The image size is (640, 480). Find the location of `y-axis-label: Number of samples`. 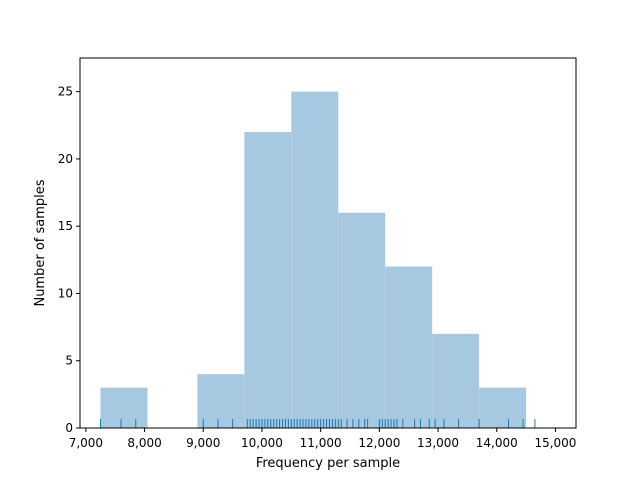

y-axis-label: Number of samples is located at coordinates (40, 242).